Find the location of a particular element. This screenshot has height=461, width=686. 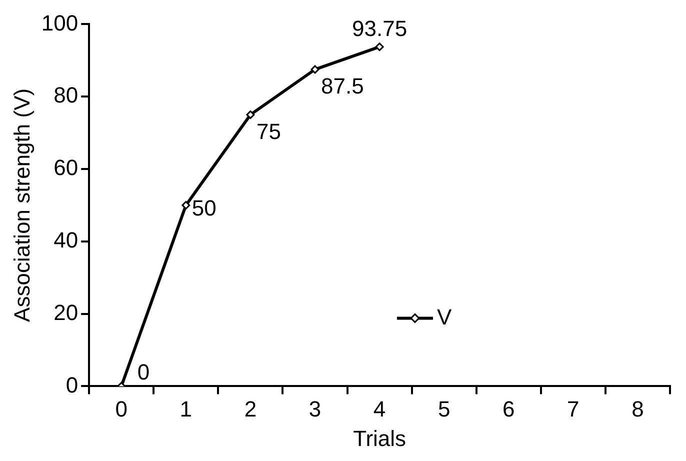

y-tick-label: 100 is located at coordinates (59, 23).